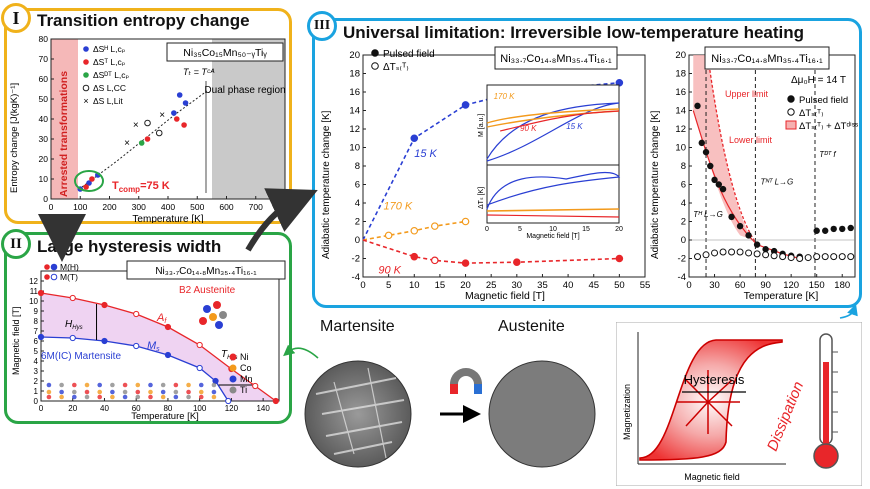 This screenshot has height=489, width=870. What do you see at coordinates (375, 66) in the screenshot?
I see `field-legend-marker` at bounding box center [375, 66].